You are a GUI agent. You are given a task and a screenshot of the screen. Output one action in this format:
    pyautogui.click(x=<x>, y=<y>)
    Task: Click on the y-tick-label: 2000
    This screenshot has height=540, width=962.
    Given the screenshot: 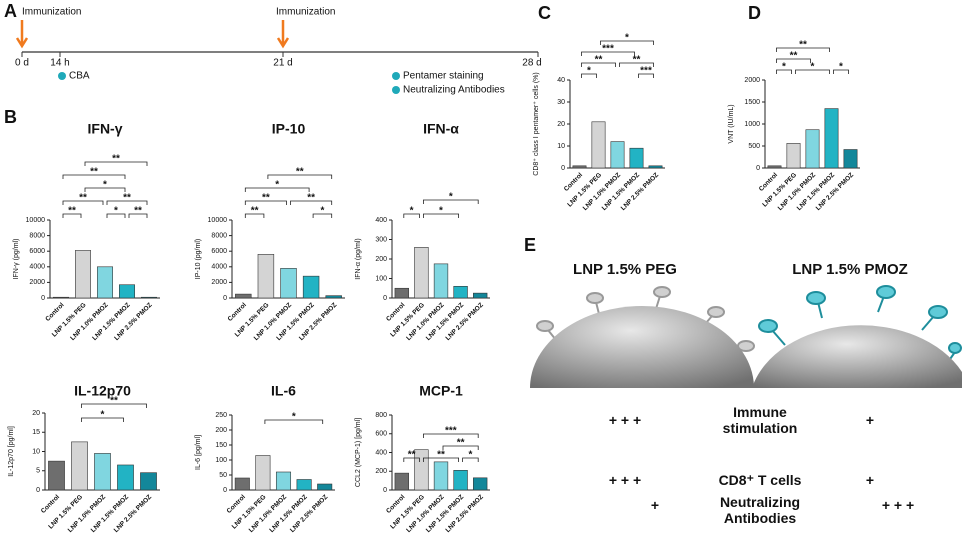 What is the action you would take?
    pyautogui.click(x=219, y=282)
    